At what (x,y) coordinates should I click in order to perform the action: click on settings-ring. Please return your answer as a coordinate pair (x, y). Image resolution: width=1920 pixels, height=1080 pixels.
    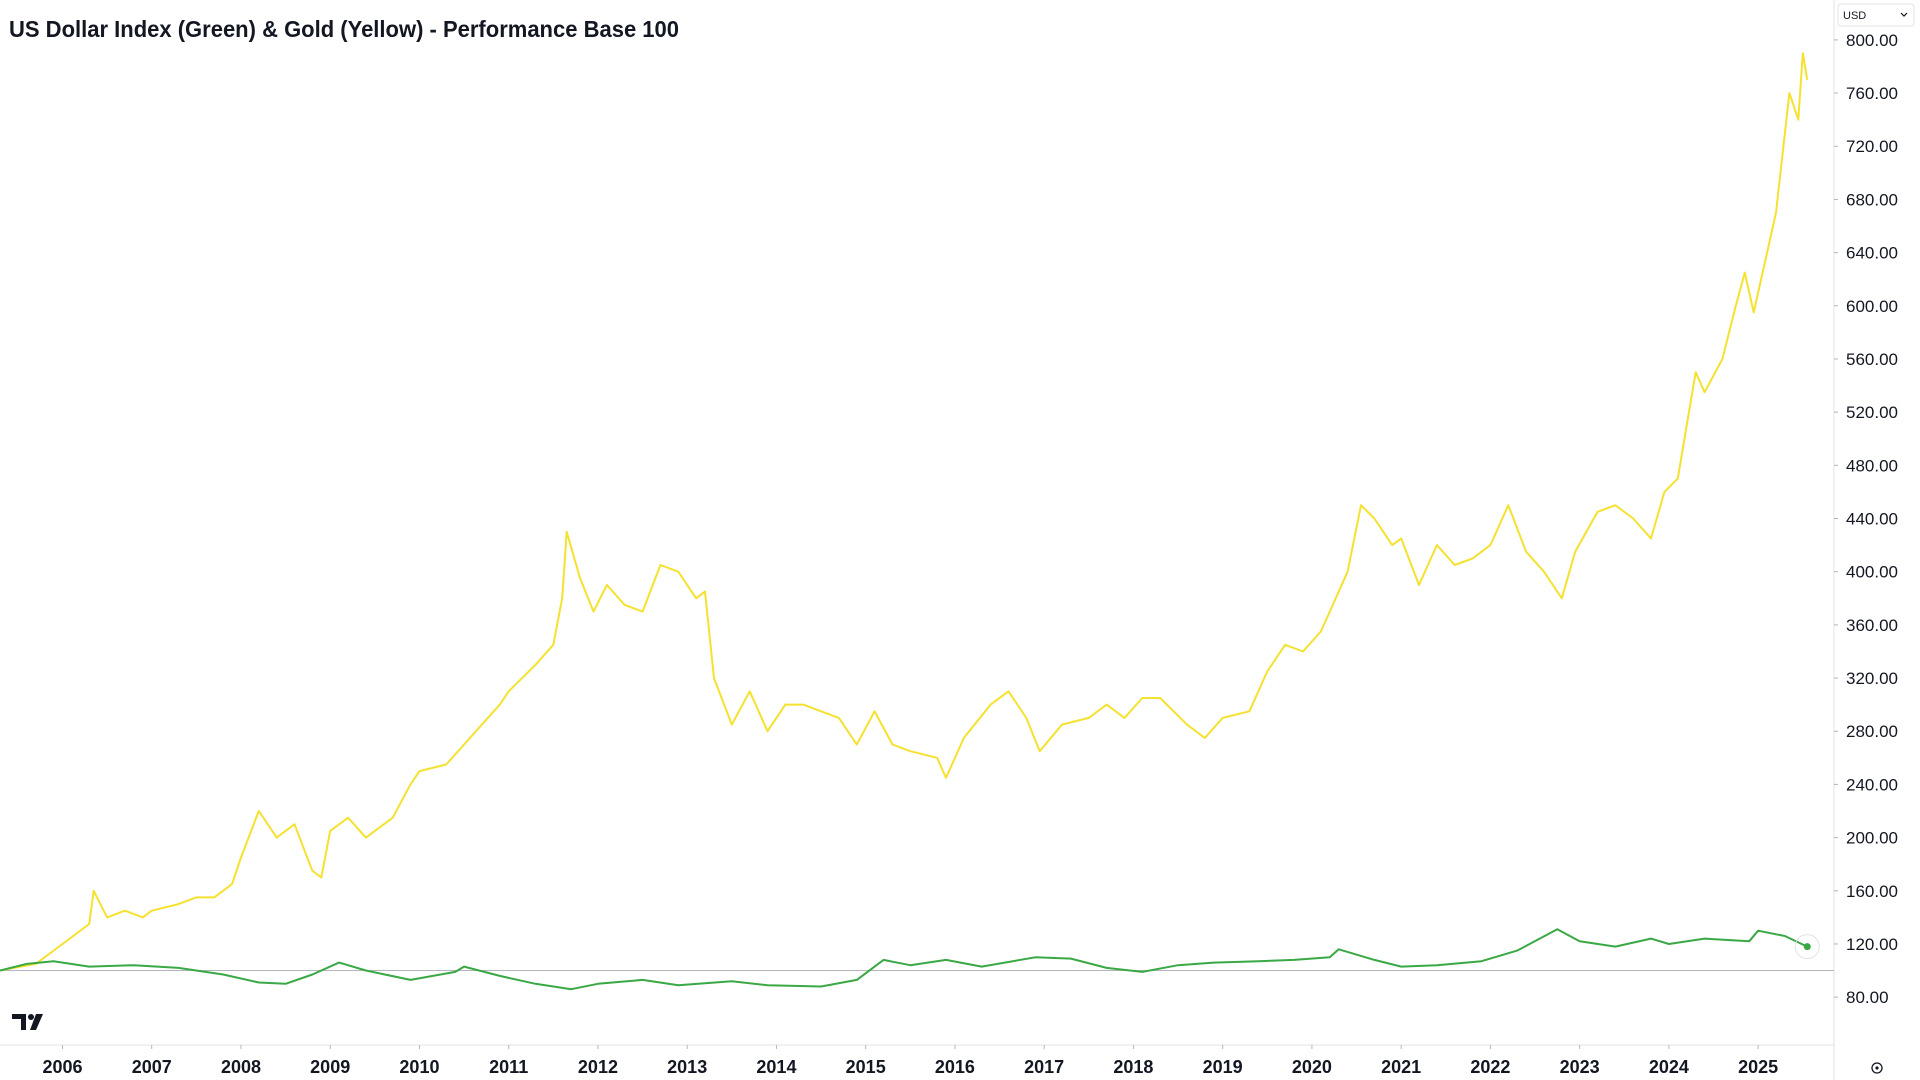
    Looking at the image, I should click on (1877, 1068).